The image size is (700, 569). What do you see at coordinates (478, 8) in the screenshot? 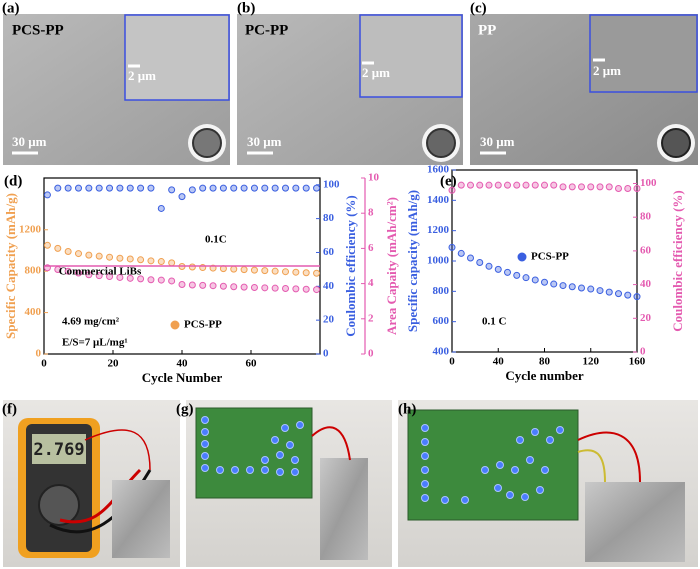
I see `panel-label: (c)` at bounding box center [478, 8].